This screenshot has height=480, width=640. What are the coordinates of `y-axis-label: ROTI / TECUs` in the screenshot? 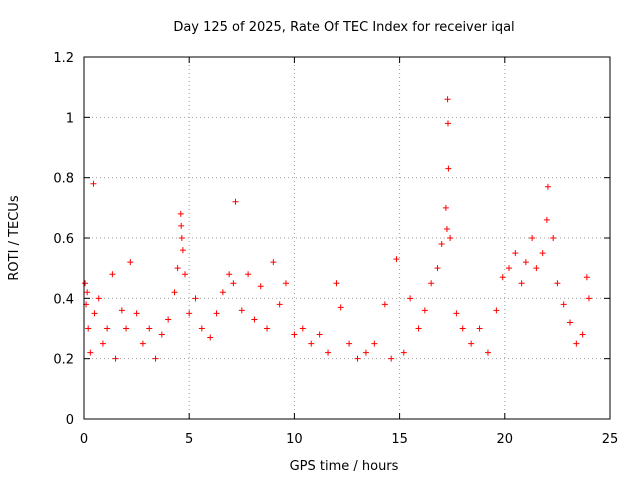 It's located at (14, 237).